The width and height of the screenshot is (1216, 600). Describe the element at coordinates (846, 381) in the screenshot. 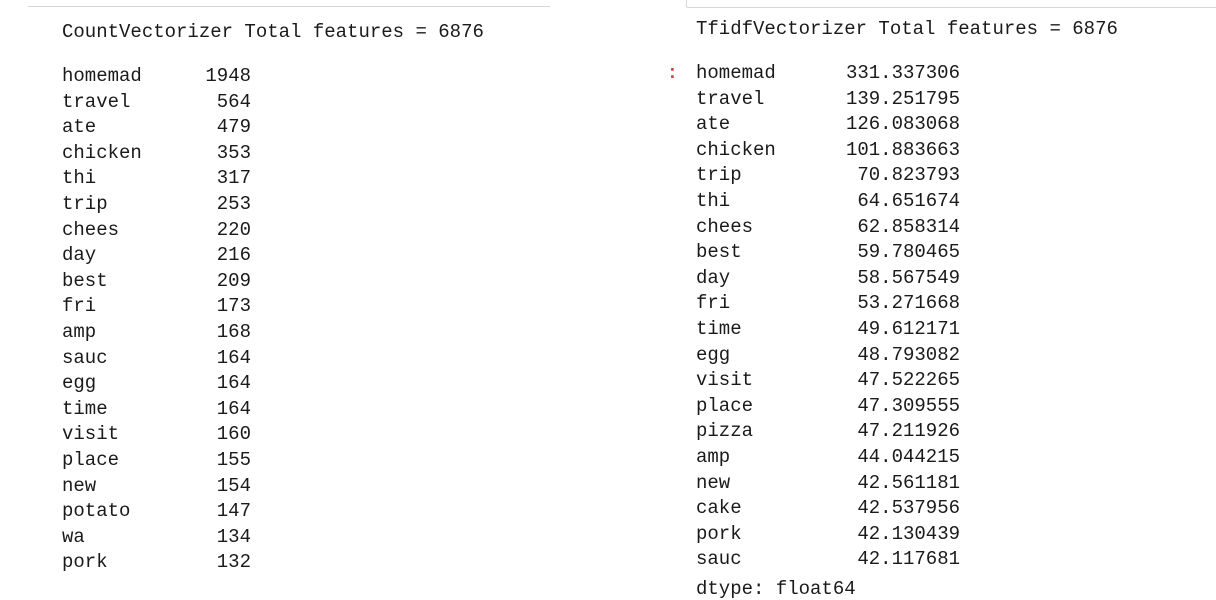

I see `tfidf-row: visit 47.522265` at that location.